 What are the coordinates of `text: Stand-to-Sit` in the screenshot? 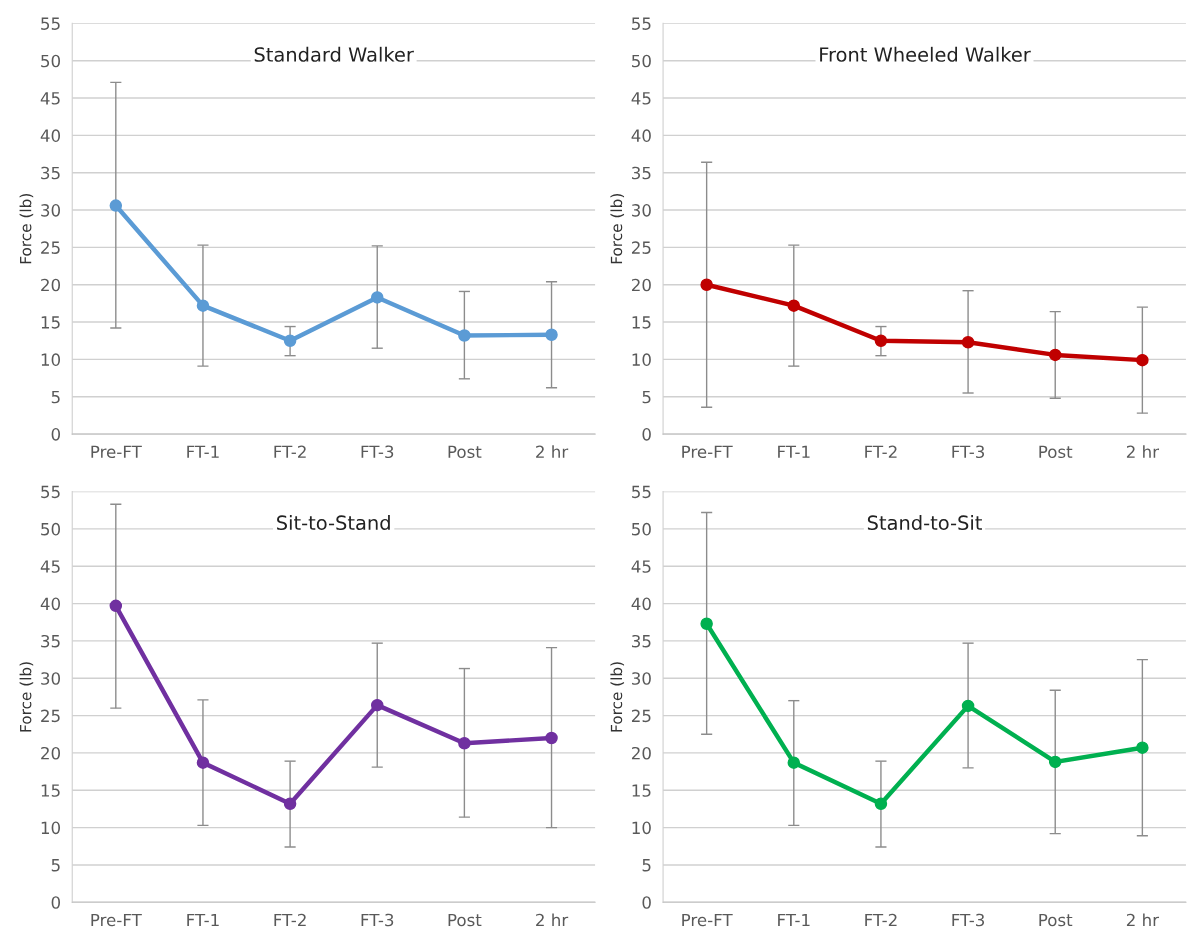 It's located at (924, 523).